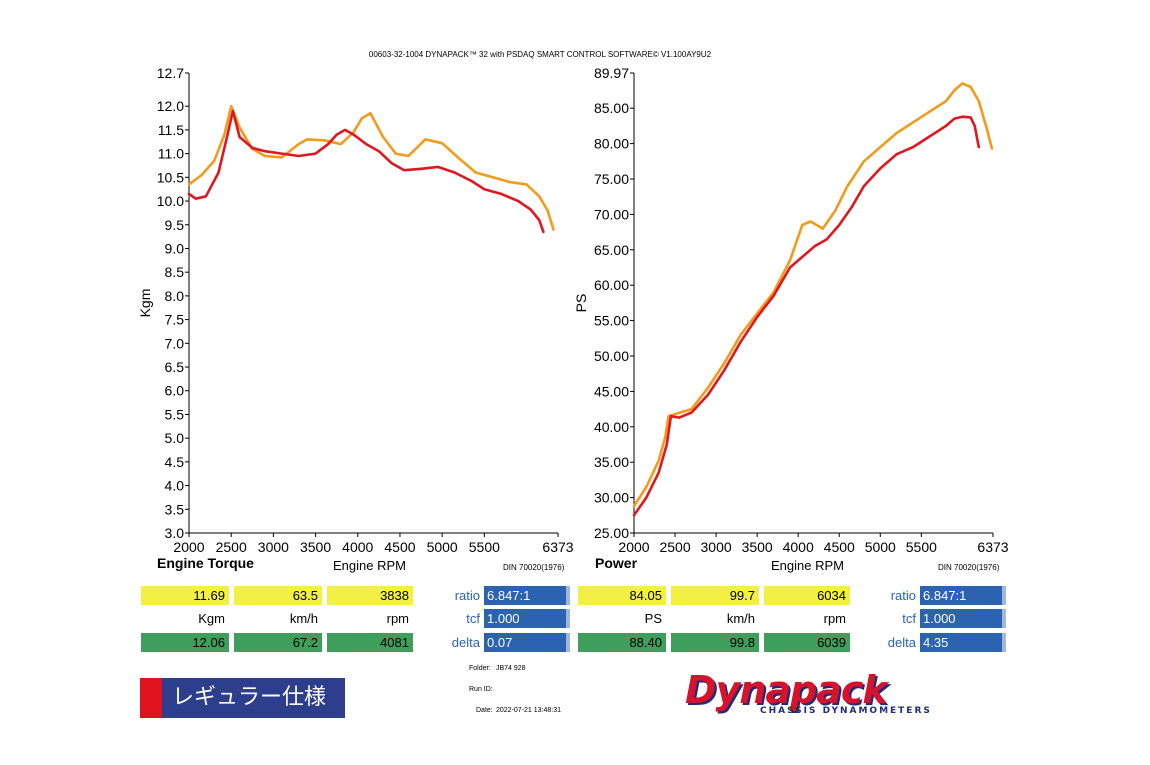  Describe the element at coordinates (399, 547) in the screenshot. I see `torque-x-tick-label: 4500` at that location.